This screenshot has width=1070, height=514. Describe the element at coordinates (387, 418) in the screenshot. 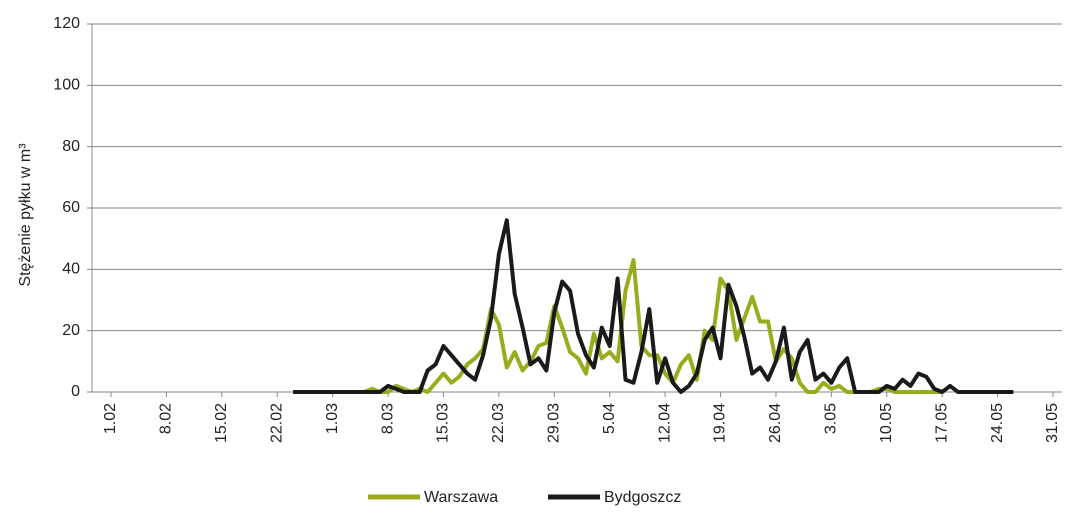

I see `x-tick-label: 8.03` at that location.